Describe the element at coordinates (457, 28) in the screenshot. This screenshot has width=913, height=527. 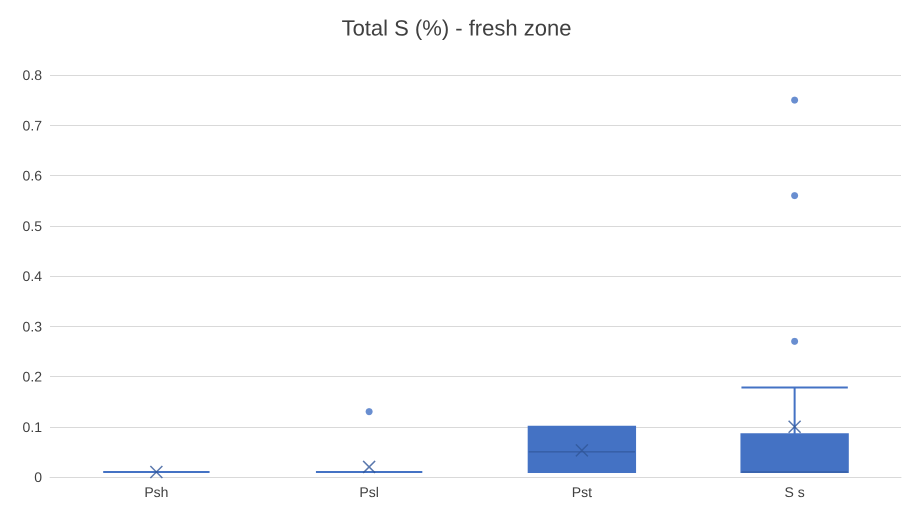
I see `chart-title: Total S (%) - fresh zone` at that location.